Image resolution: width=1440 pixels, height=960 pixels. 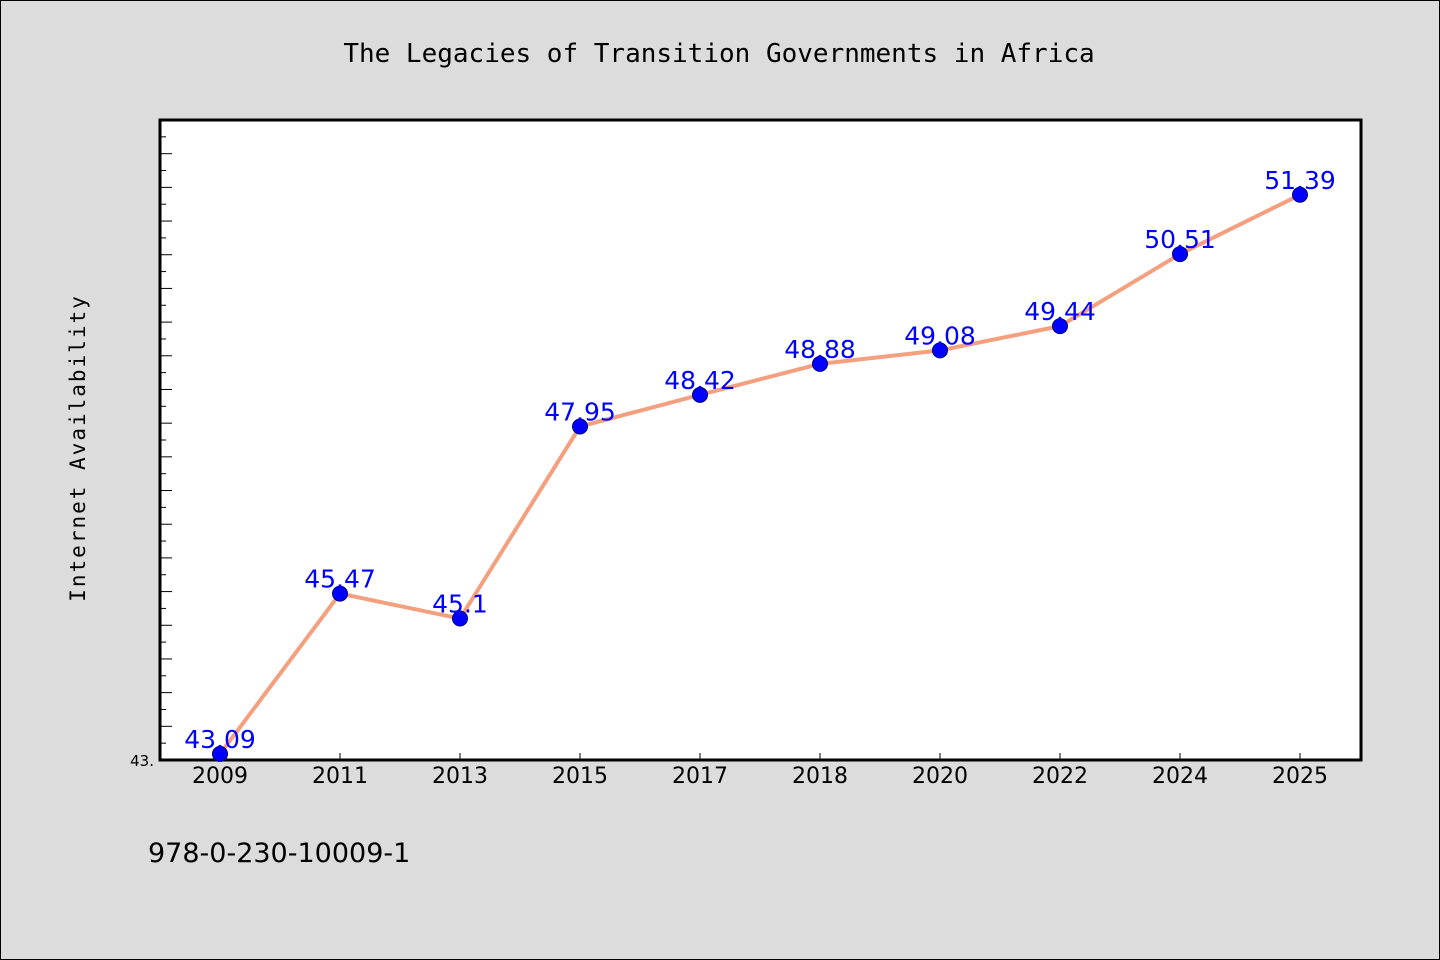 I want to click on data-label: 50.51, so click(x=1180, y=239).